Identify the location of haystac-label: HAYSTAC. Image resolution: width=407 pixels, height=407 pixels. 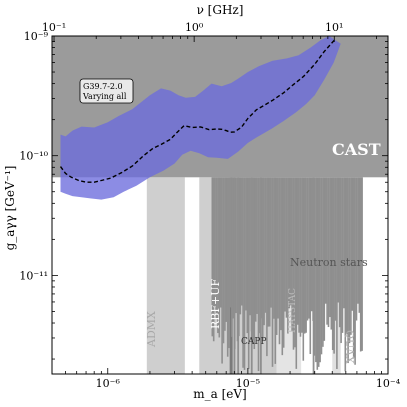
(293, 310).